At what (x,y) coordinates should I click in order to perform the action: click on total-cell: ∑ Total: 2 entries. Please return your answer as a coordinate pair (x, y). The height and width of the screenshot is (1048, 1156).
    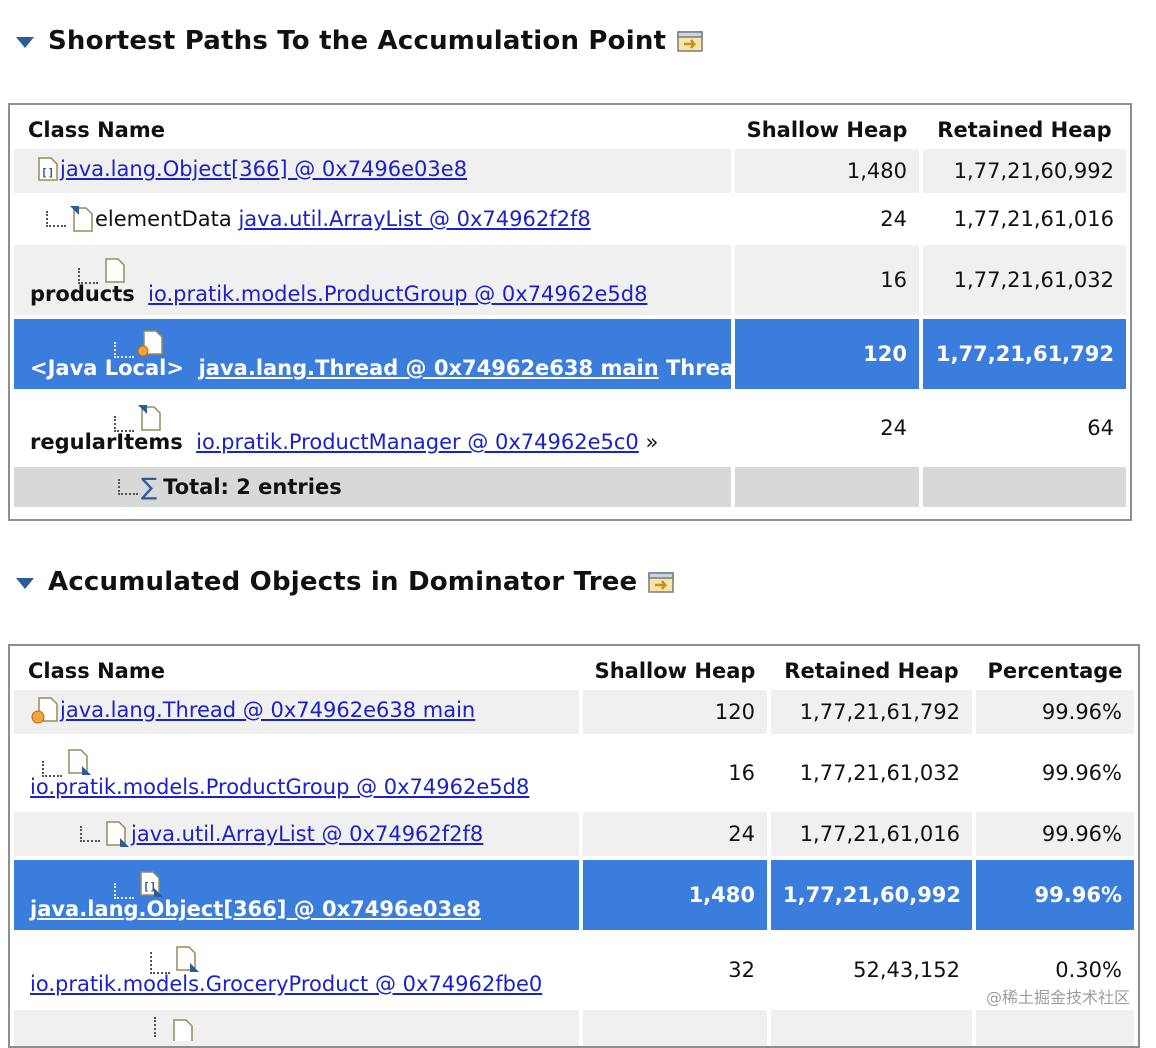
    Looking at the image, I should click on (372, 487).